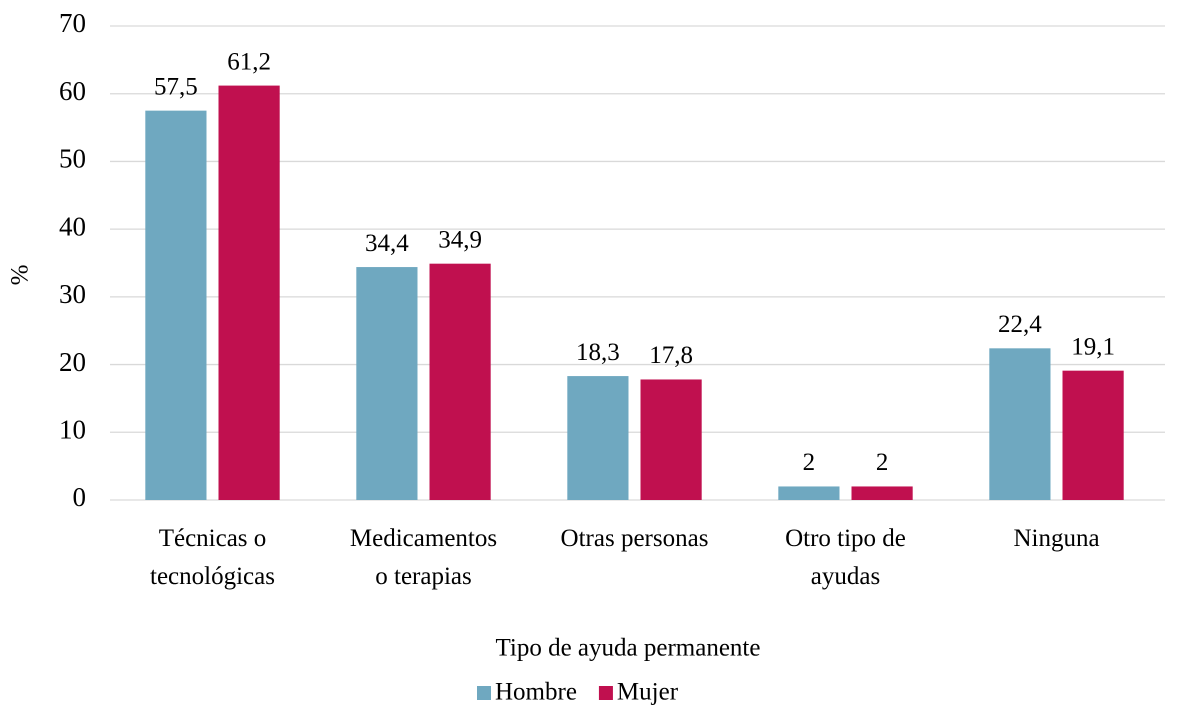  Describe the element at coordinates (72, 23) in the screenshot. I see `y-tick-label: 70` at that location.